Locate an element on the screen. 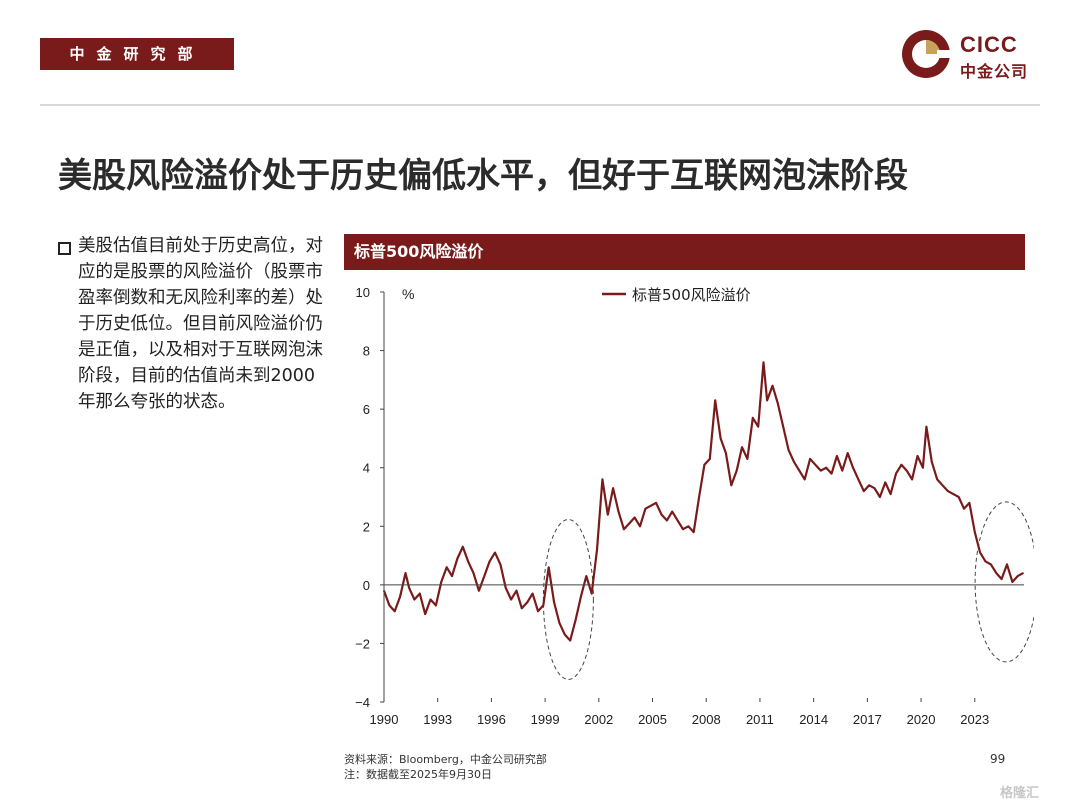 This screenshot has height=810, width=1080. x-tick-label: 2002 is located at coordinates (598, 719).